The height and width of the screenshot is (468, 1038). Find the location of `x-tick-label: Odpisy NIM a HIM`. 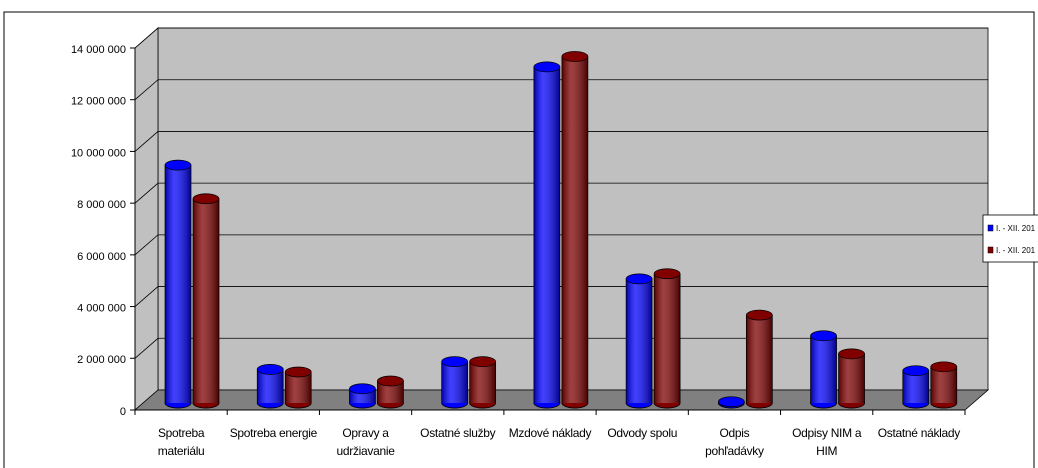

x-tick-label: Odpisy NIM a HIM is located at coordinates (827, 442).